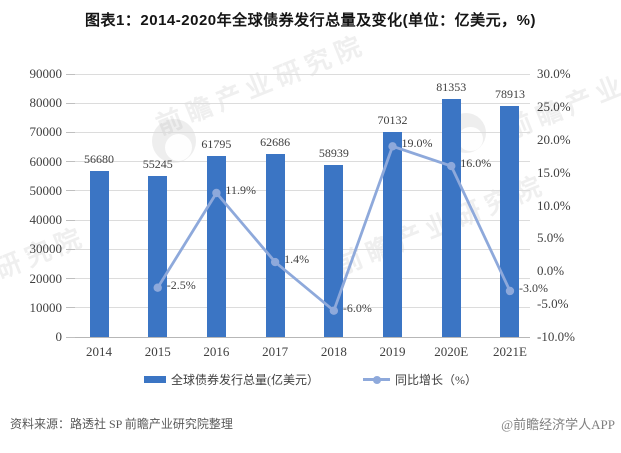 The image size is (621, 453). What do you see at coordinates (551, 238) in the screenshot?
I see `right-axis-tick-label: 5.0%` at bounding box center [551, 238].